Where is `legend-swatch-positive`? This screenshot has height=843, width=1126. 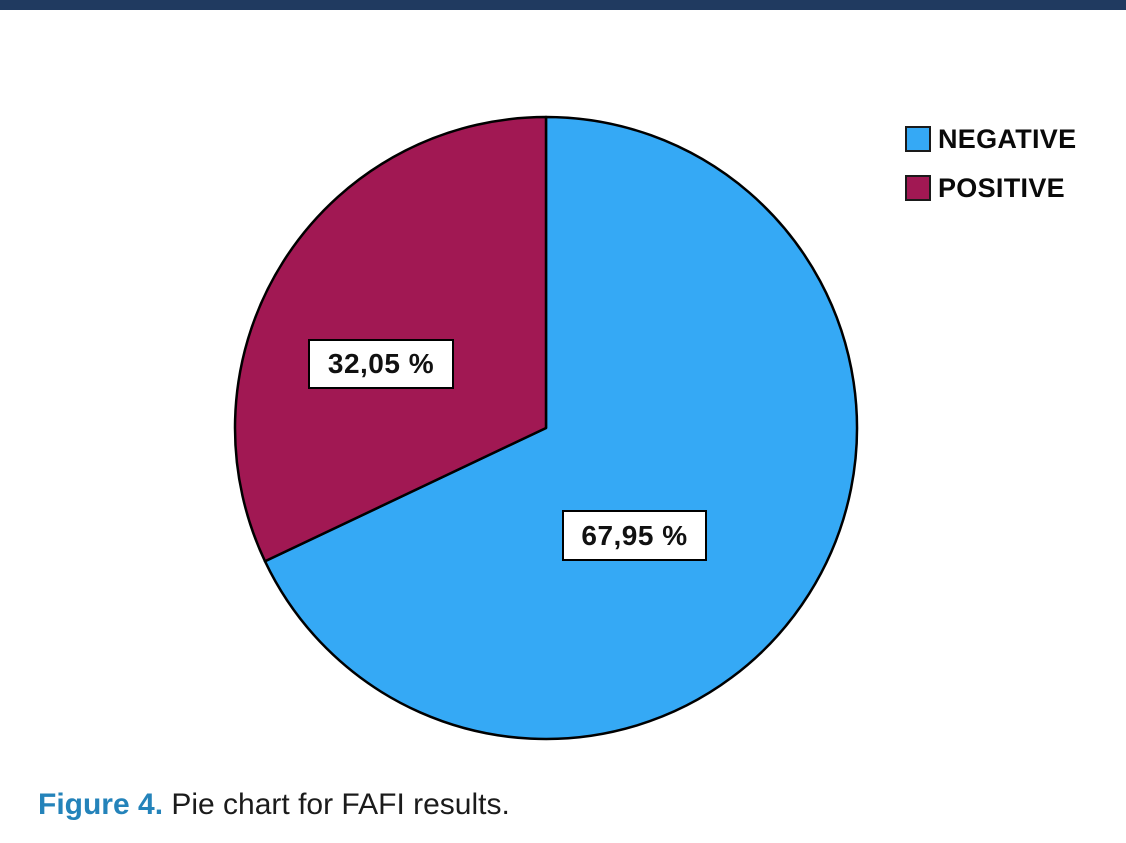 legend-swatch-positive is located at coordinates (918, 188).